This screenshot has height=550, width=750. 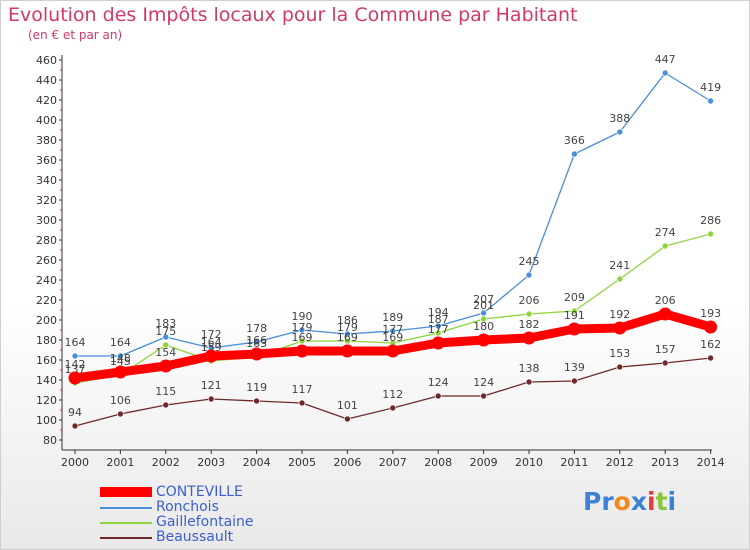 What do you see at coordinates (574, 462) in the screenshot?
I see `x-tick-label: 2011` at bounding box center [574, 462].